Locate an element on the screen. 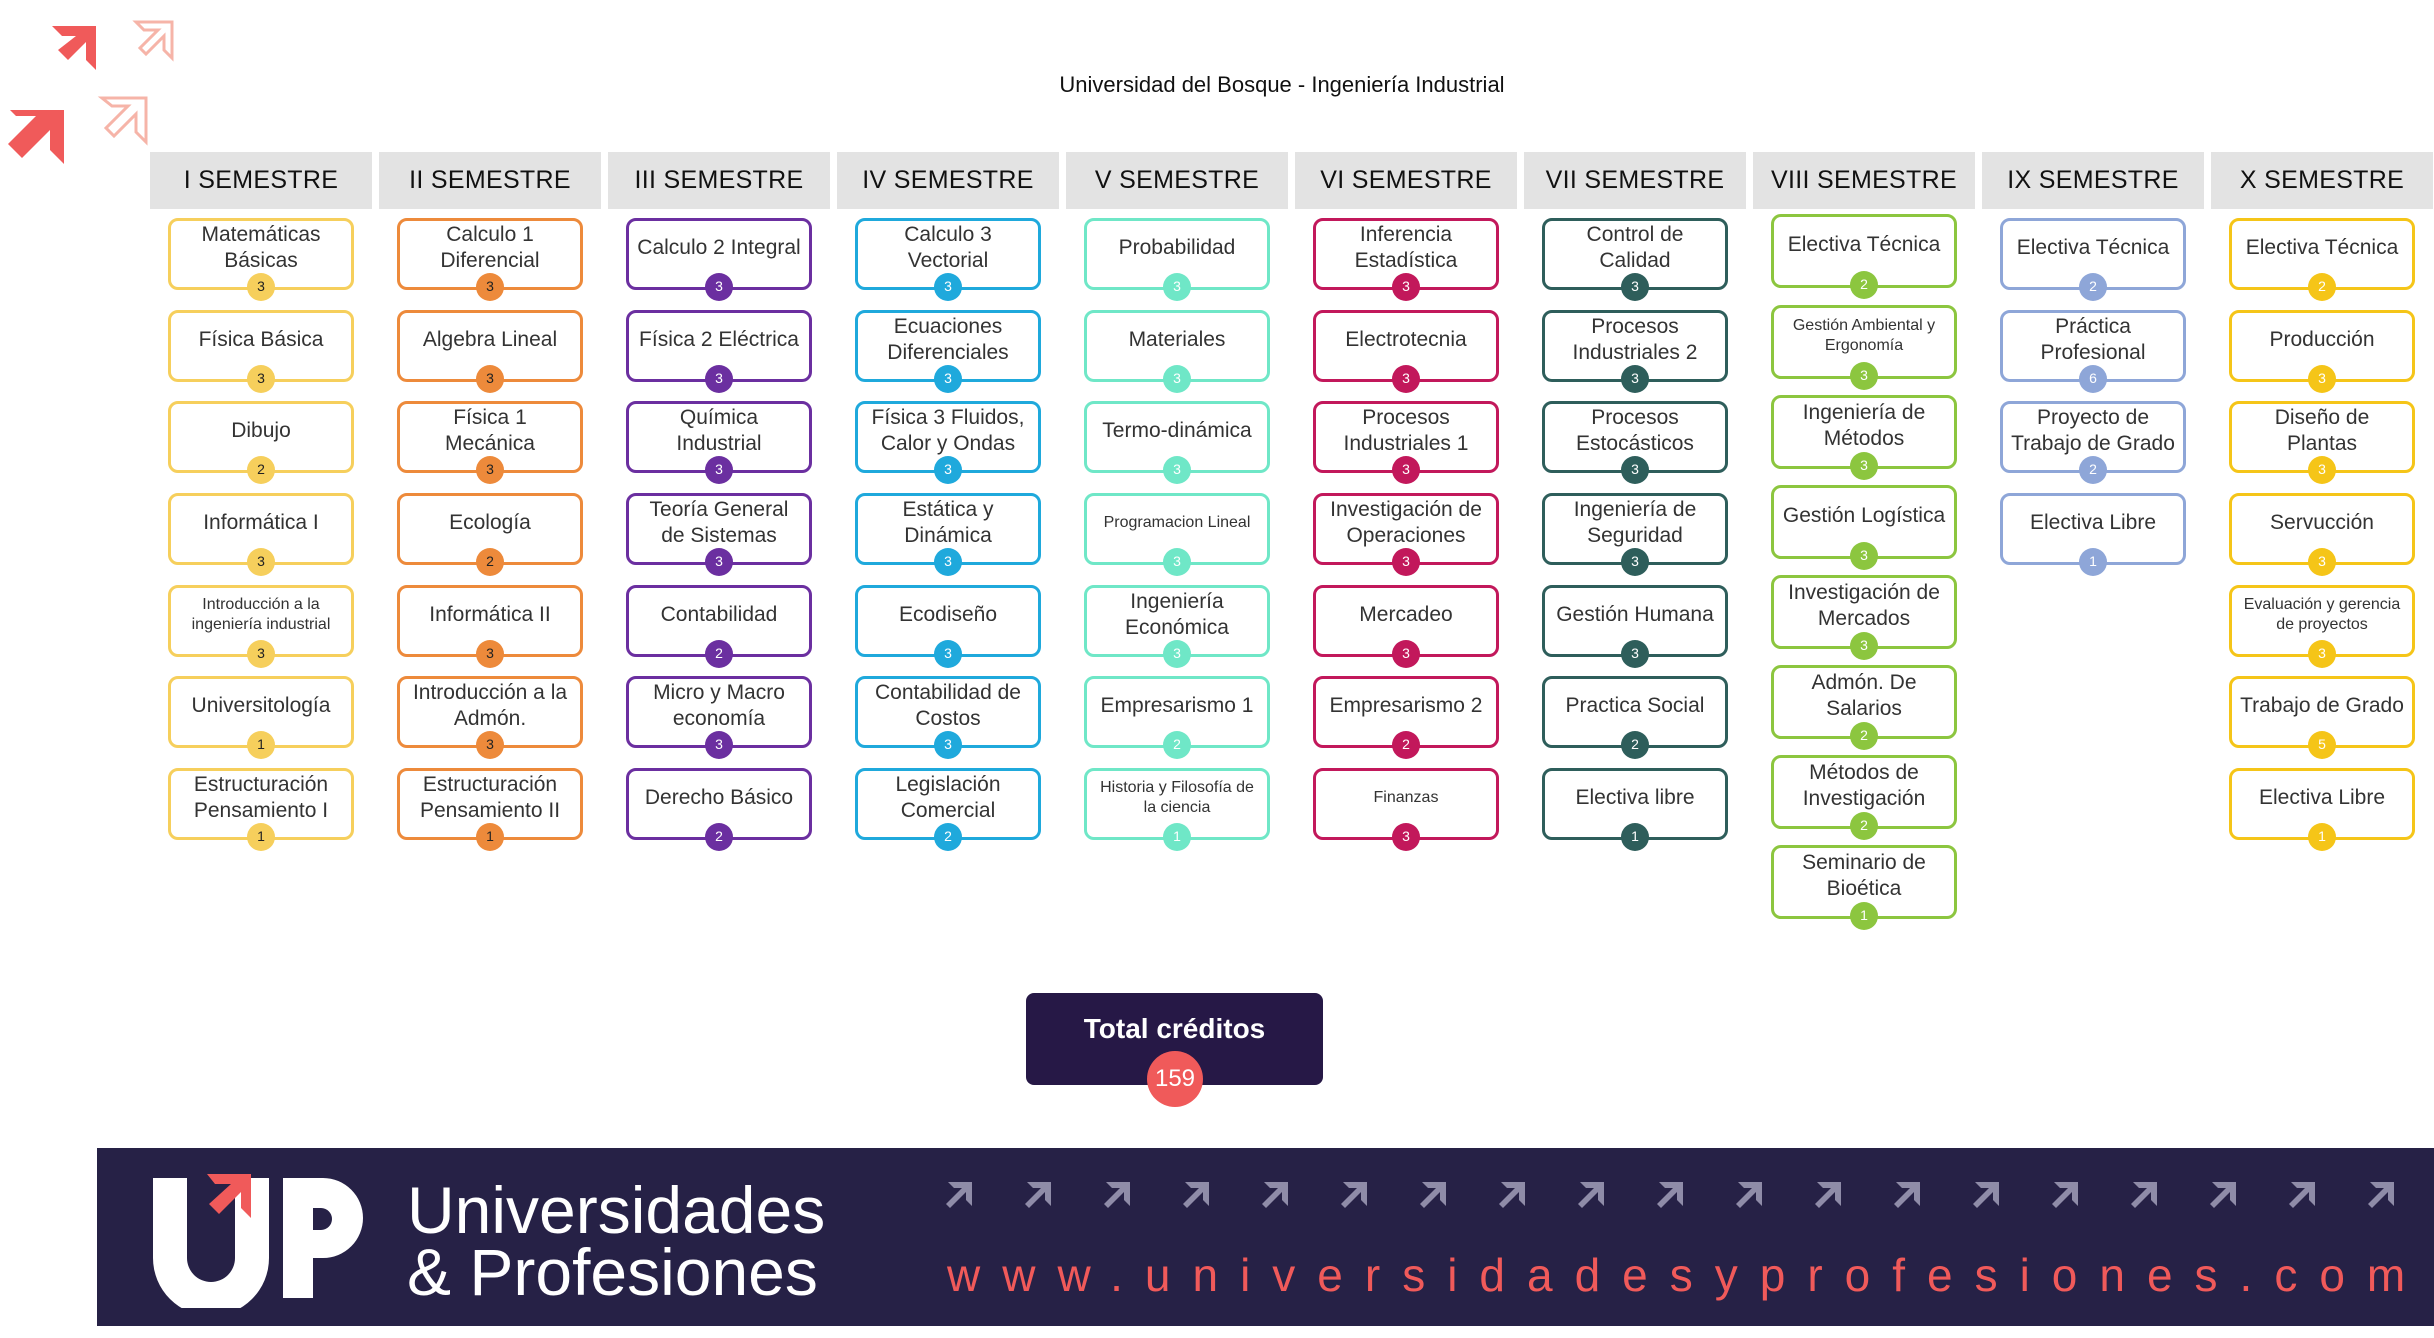 The width and height of the screenshot is (2434, 1338). course-card: Práctica Profesional 6 is located at coordinates (2093, 351).